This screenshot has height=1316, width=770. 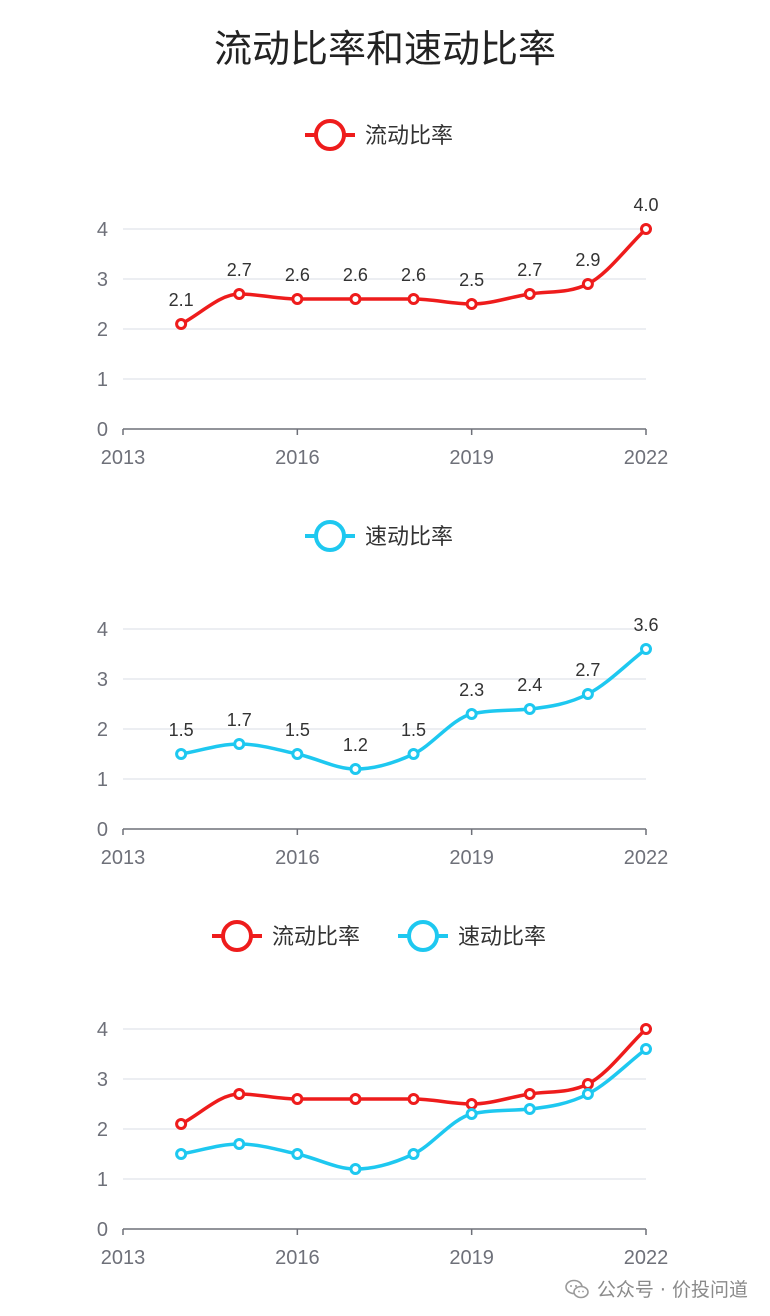 I want to click on page-title: 流动比率和速动比率, so click(x=384, y=49).